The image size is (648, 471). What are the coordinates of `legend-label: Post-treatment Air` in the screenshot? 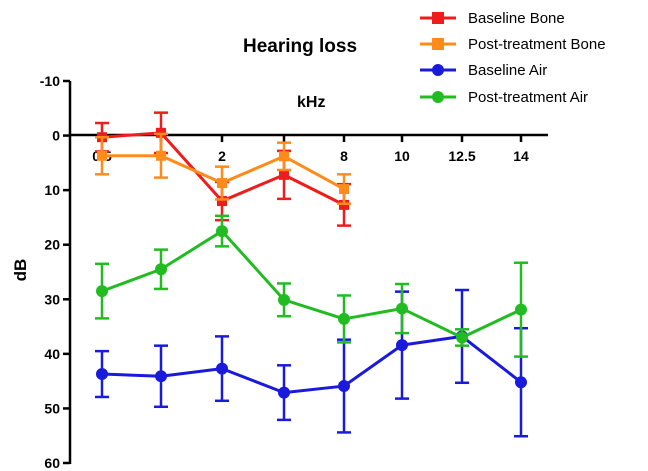 It's located at (528, 97).